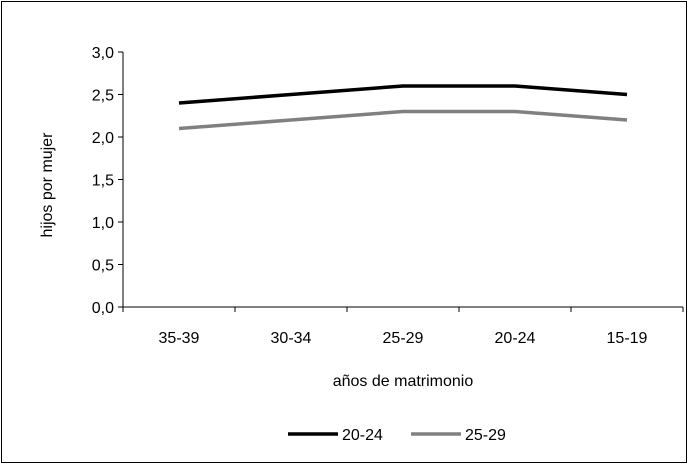 This screenshot has height=464, width=689. I want to click on x-tick-label: 25-29, so click(403, 338).